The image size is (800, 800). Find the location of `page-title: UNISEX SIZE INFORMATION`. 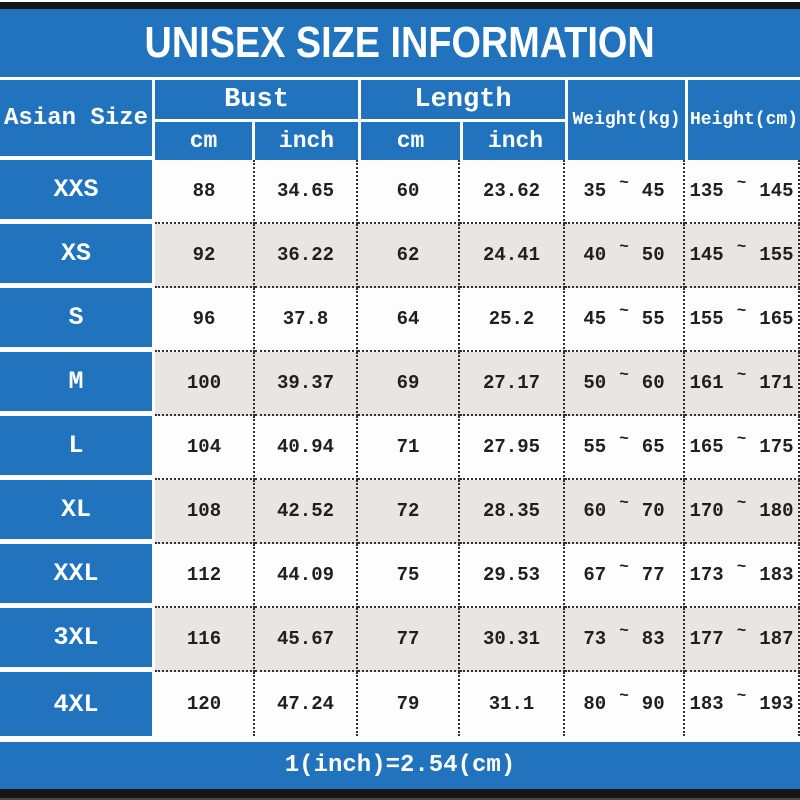

page-title: UNISEX SIZE INFORMATION is located at coordinates (400, 42).